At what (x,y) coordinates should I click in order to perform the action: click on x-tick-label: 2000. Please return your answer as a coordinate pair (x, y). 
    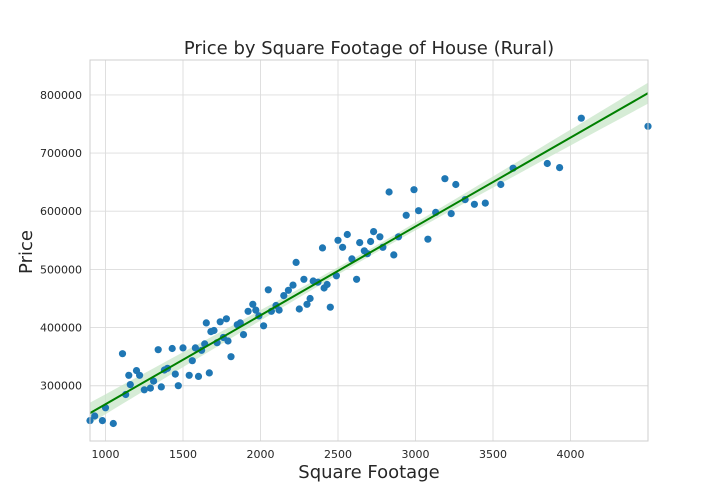
    Looking at the image, I should click on (261, 454).